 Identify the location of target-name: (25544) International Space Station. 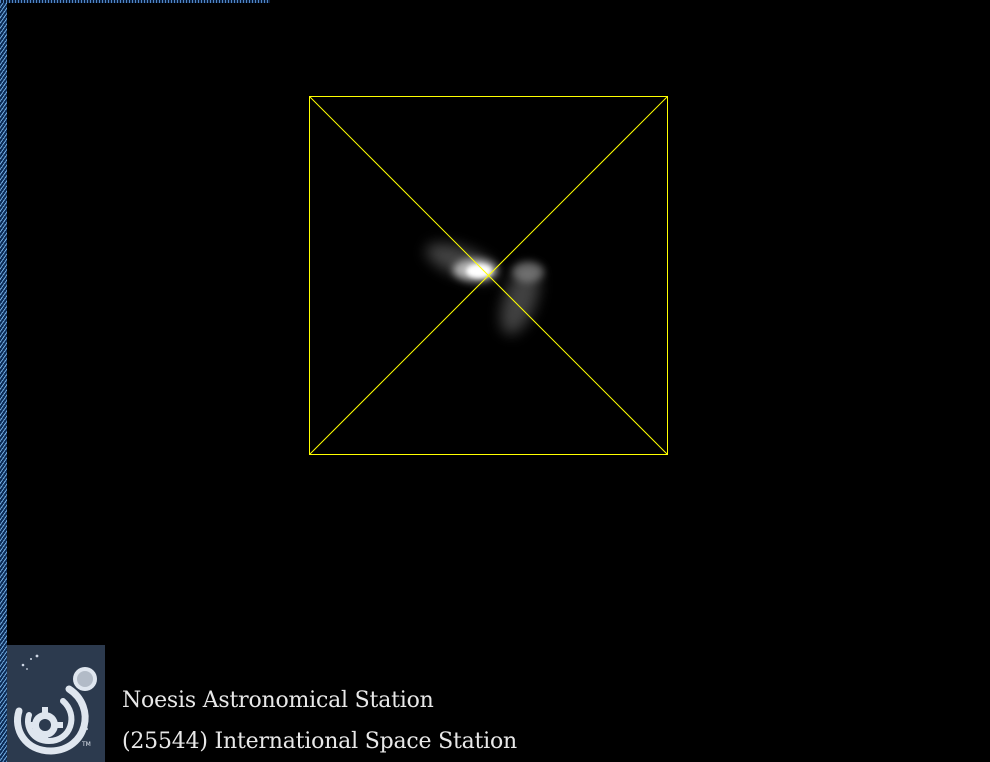
(320, 741).